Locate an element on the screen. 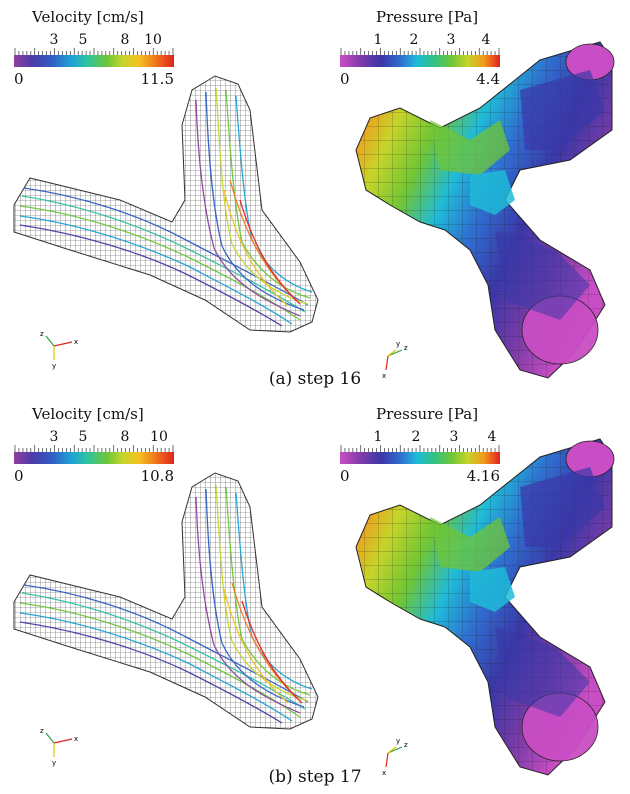 This screenshot has height=794, width=630. pressure-max-label: 4.16 is located at coordinates (483, 476).